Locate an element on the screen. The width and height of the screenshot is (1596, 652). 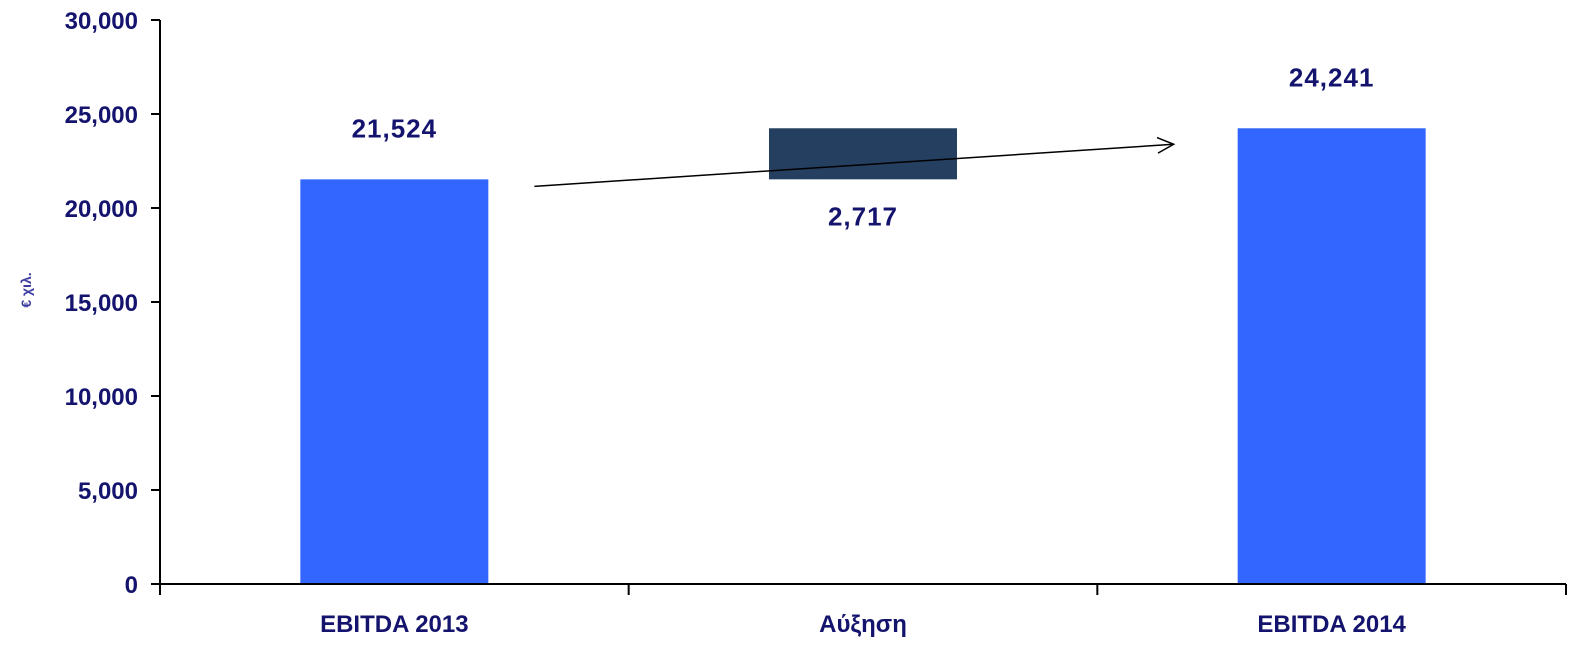
bar-αύξηση-increase is located at coordinates (863, 154).